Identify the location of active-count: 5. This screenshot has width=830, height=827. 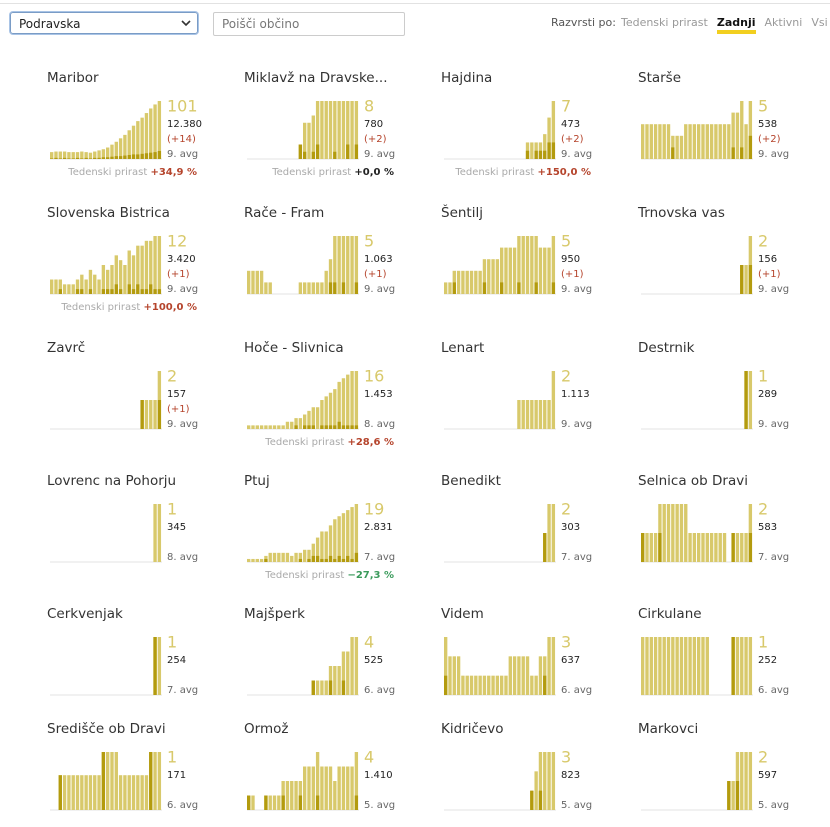
(566, 241).